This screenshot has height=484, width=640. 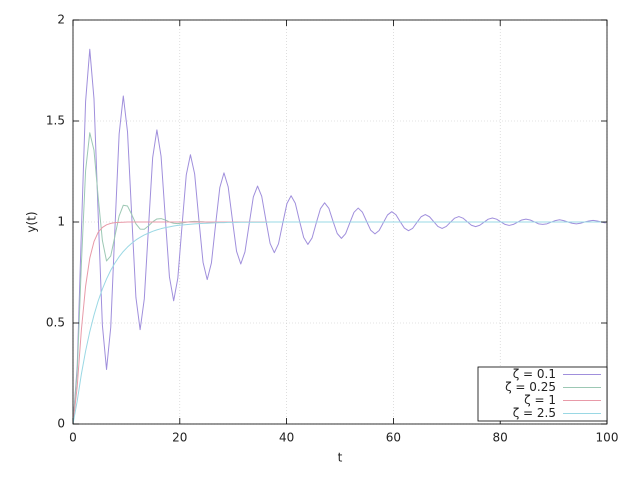 What do you see at coordinates (286, 438) in the screenshot?
I see `x-tick-label: 40` at bounding box center [286, 438].